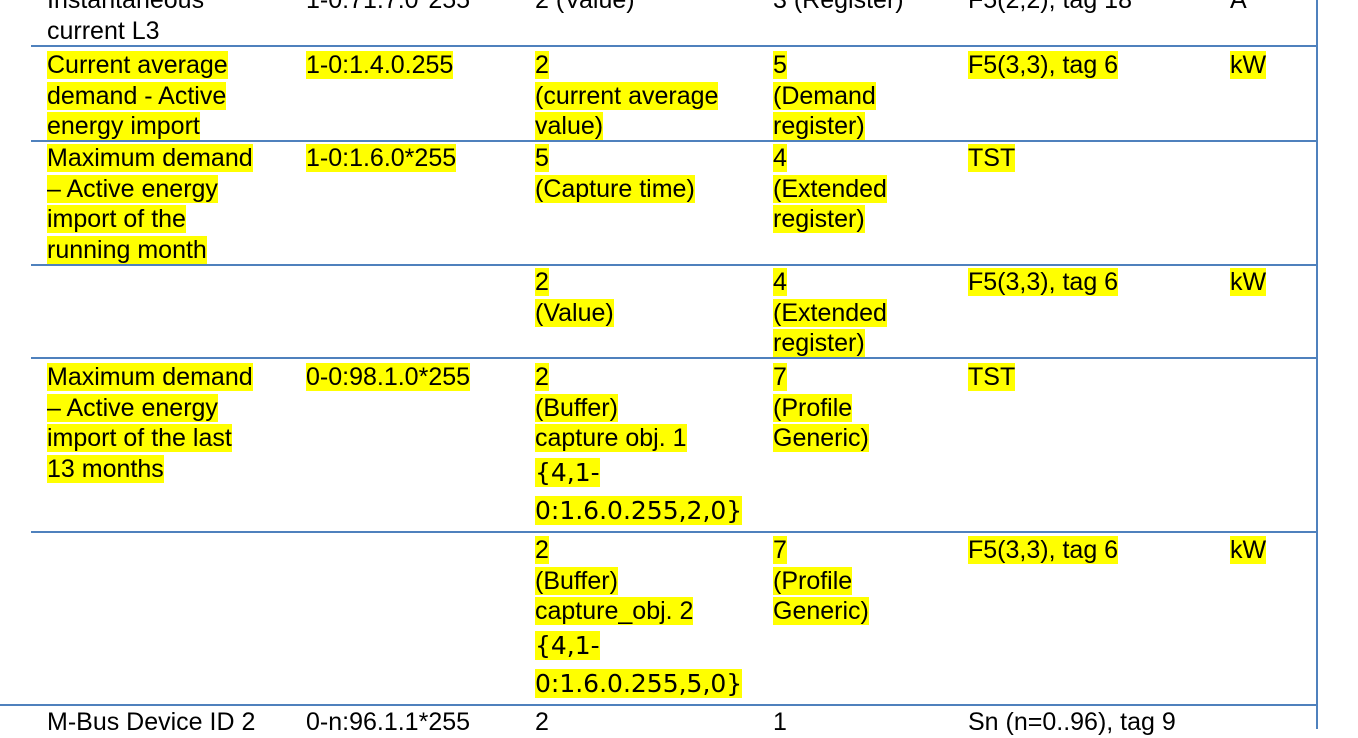 This screenshot has height=738, width=1358. I want to click on row5-attribute-line: 2, so click(542, 550).